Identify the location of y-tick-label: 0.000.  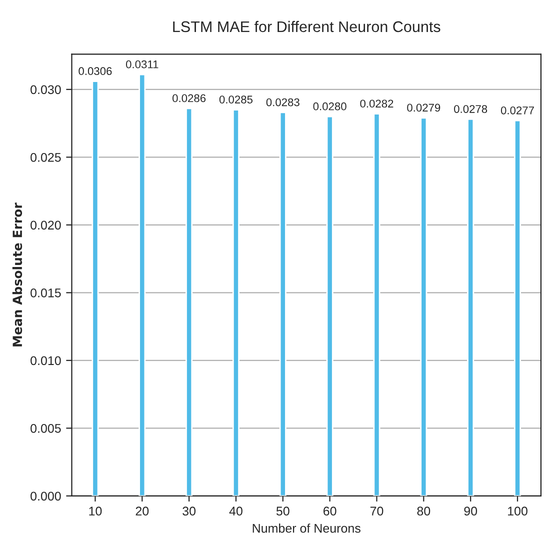
(45, 496).